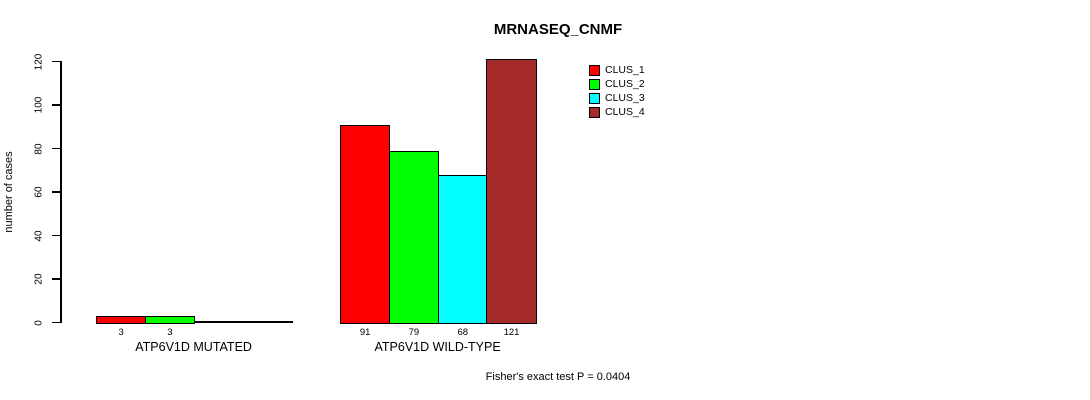  I want to click on y-tick-label: 60, so click(39, 192).